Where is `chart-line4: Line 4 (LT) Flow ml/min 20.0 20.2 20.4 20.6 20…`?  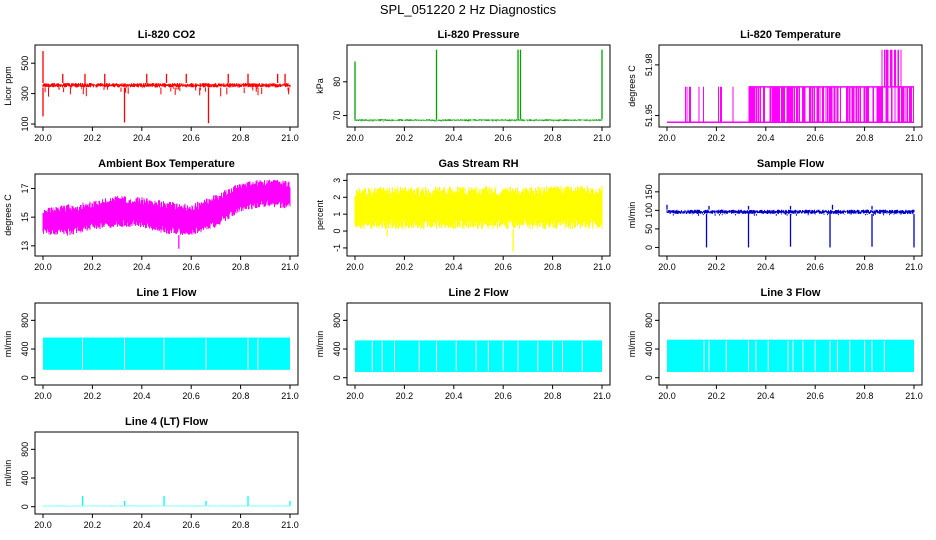 chart-line4: Line 4 (LT) Flow ml/min 20.0 20.2 20.4 20.6 20… is located at coordinates (151, 473).